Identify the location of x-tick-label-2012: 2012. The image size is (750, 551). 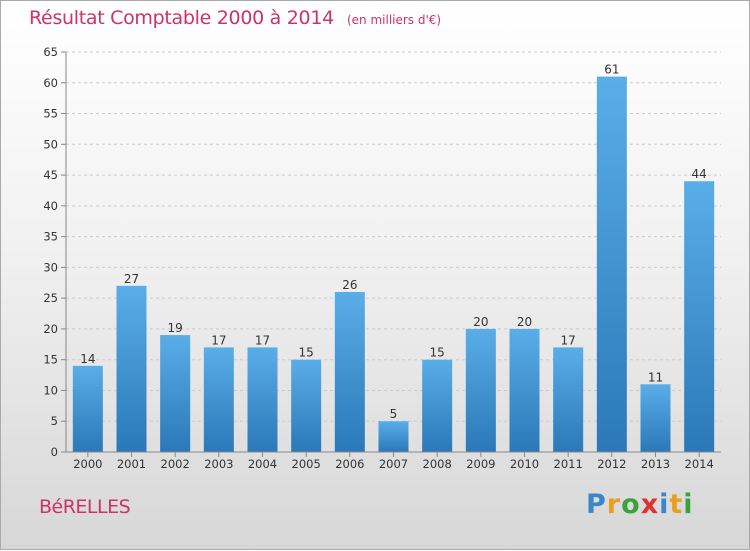
(611, 464).